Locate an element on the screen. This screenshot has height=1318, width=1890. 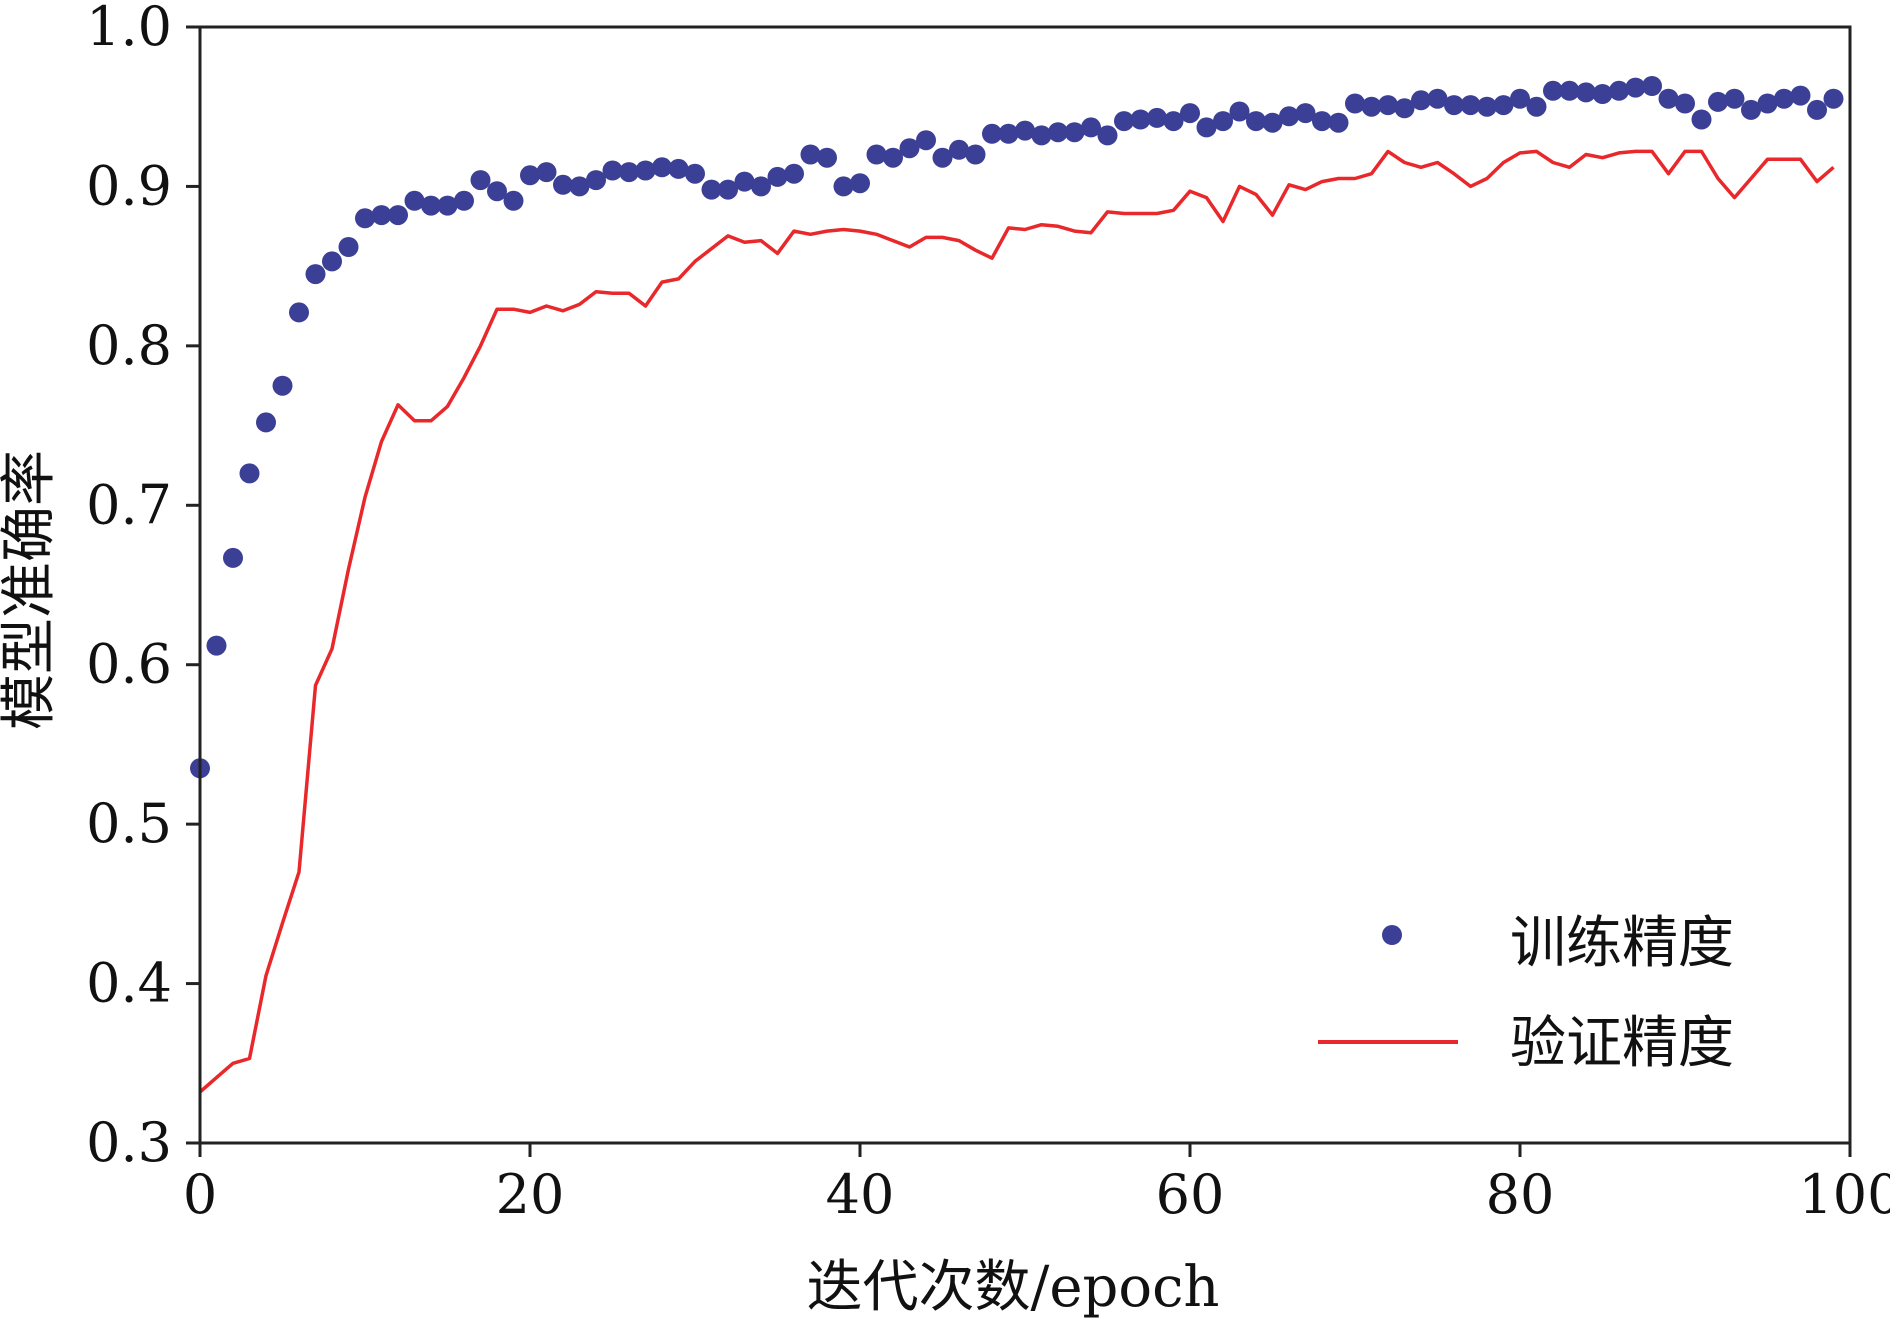
x-tick-label: 60 is located at coordinates (1190, 1194).